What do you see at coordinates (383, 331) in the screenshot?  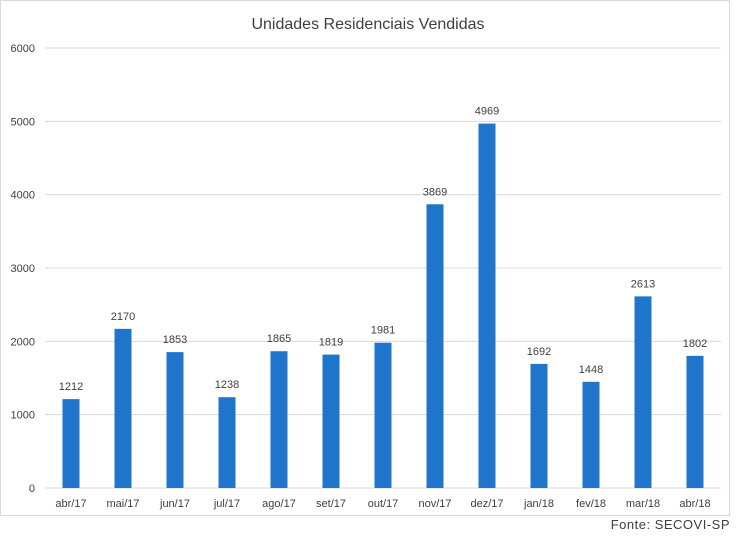 I see `data-label: 1981` at bounding box center [383, 331].